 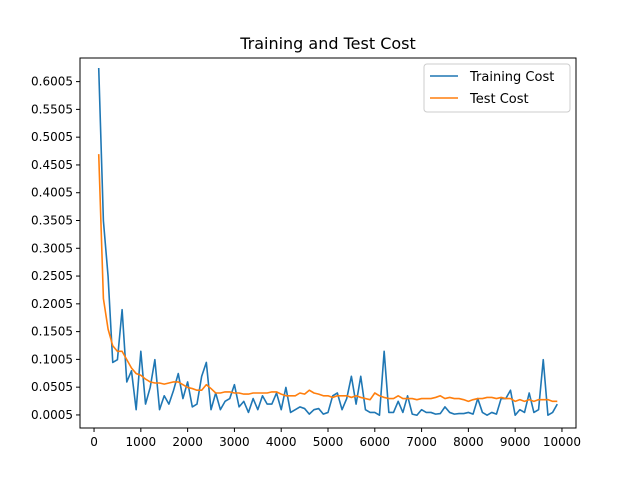 What do you see at coordinates (52, 82) in the screenshot?
I see `y-tick-label: 0.6005` at bounding box center [52, 82].